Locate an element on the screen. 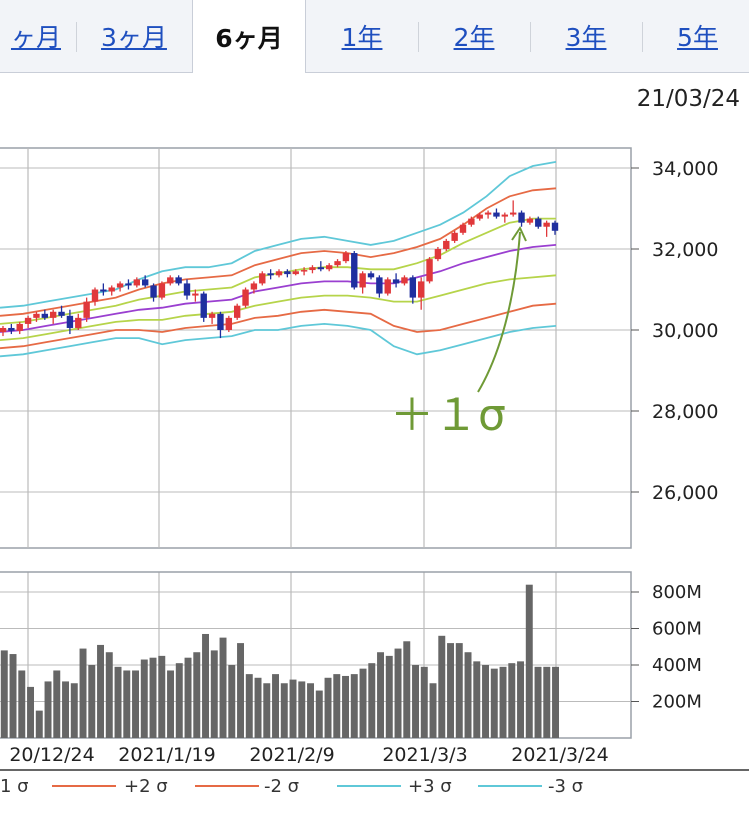  price-tick-label: 30,000 is located at coordinates (685, 331).